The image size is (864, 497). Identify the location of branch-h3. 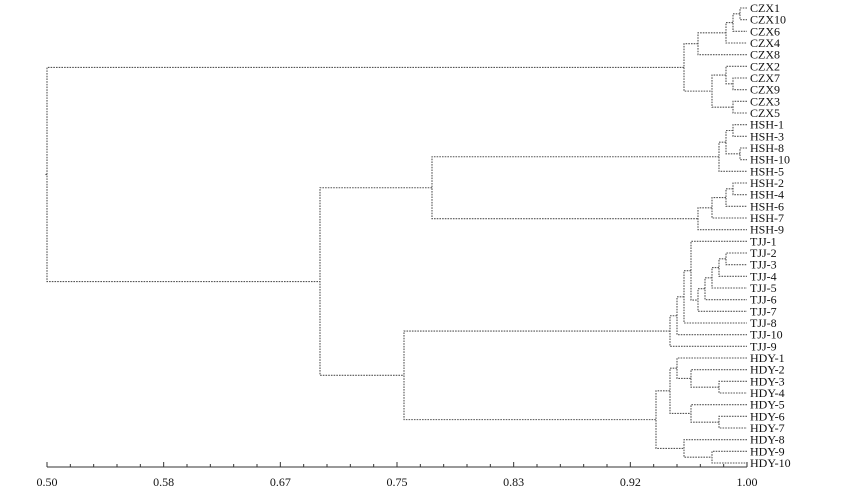
(732, 142).